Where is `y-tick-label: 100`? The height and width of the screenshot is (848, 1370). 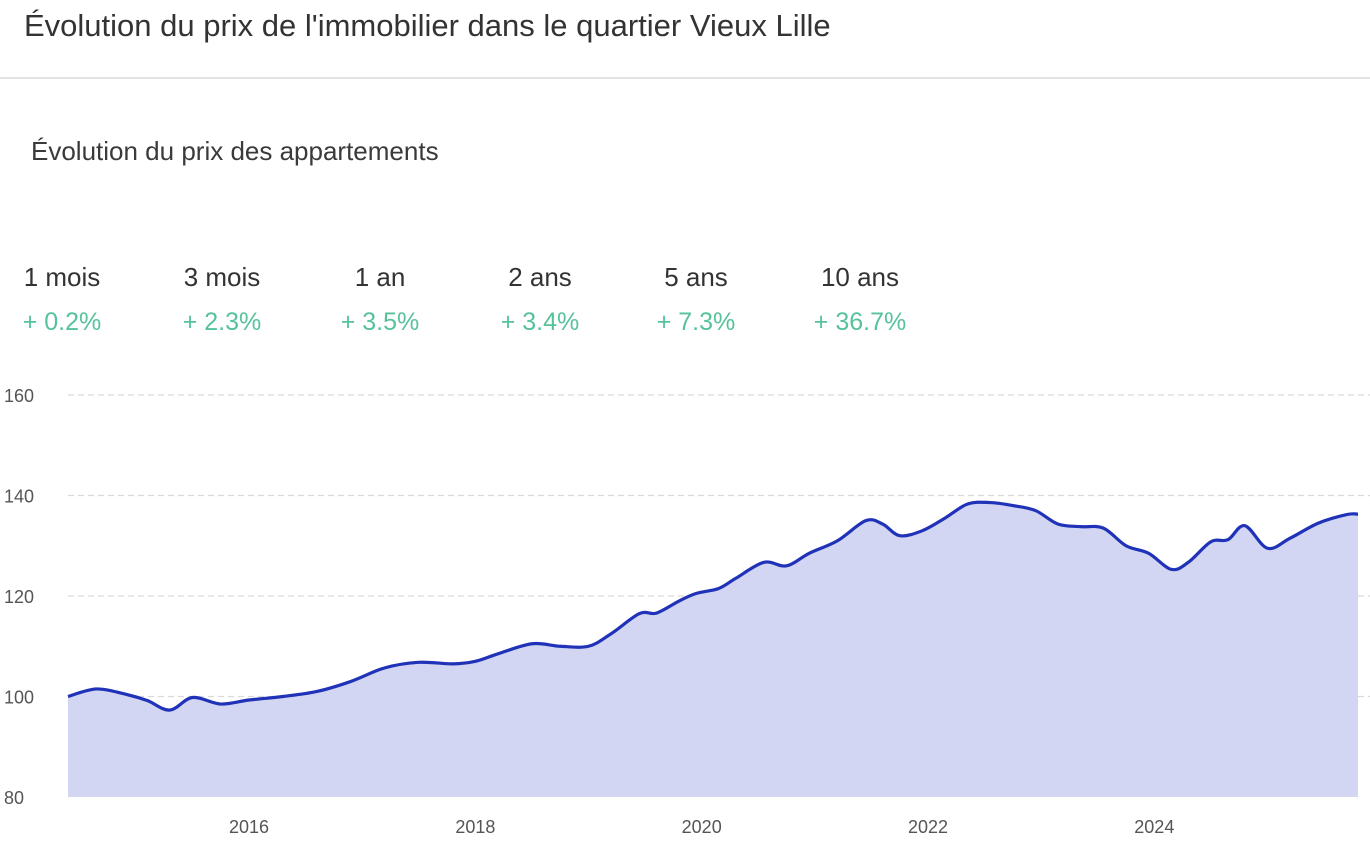
y-tick-label: 100 is located at coordinates (19, 698).